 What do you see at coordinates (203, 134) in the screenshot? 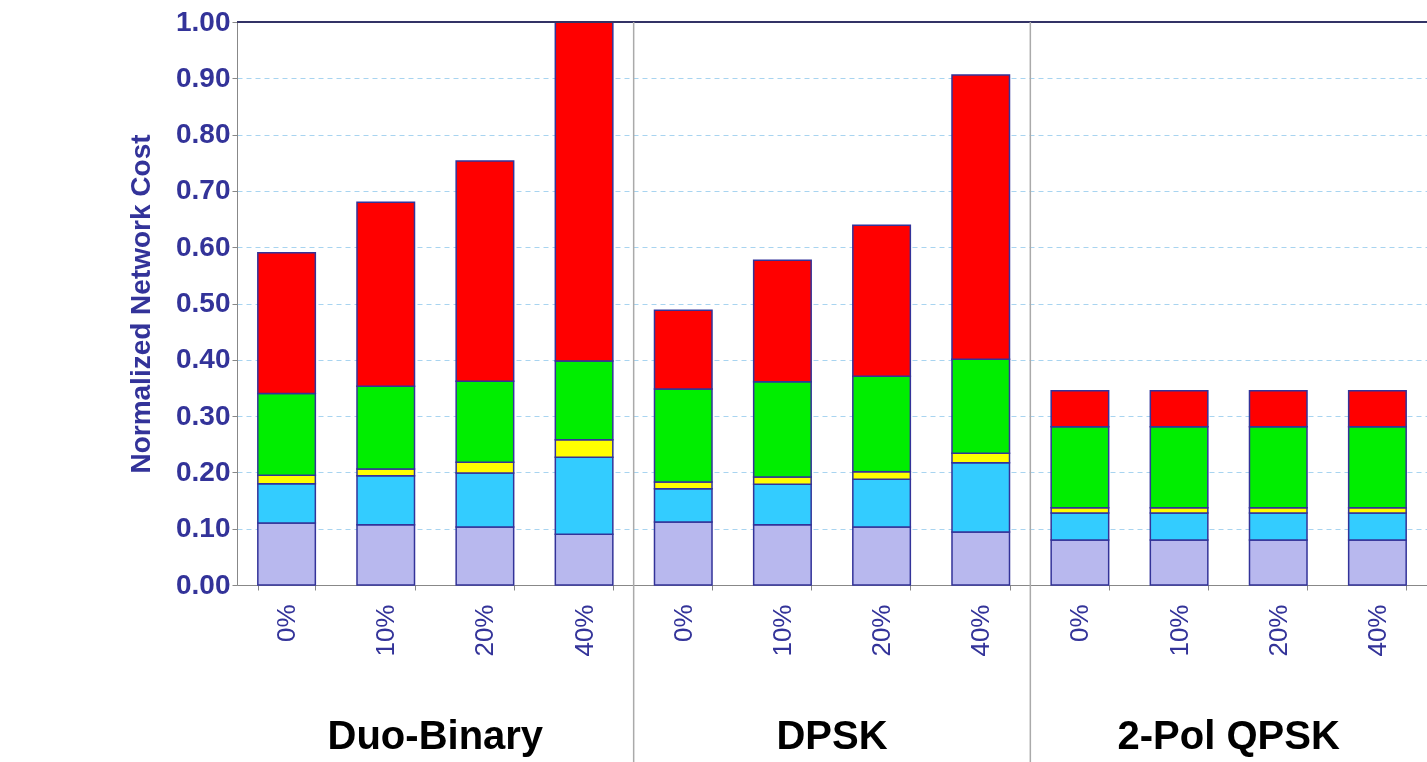
I see `y-tick-label: 0.80` at bounding box center [203, 134].